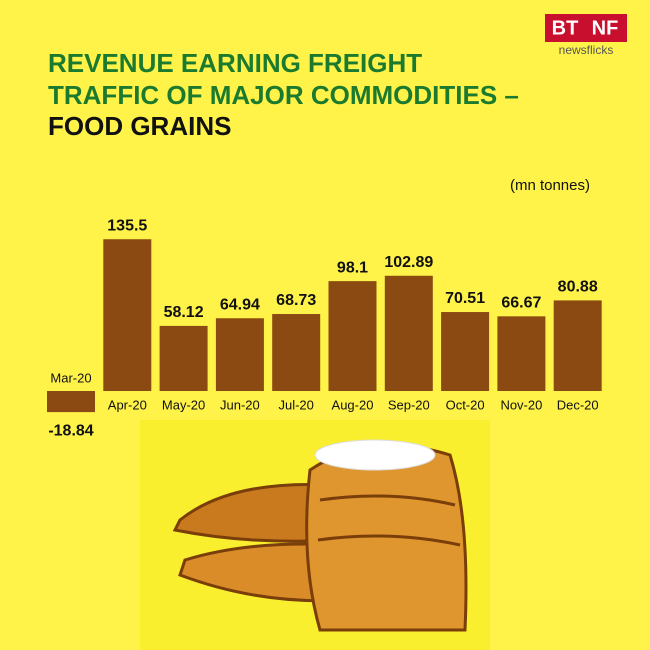 The width and height of the screenshot is (650, 650). Describe the element at coordinates (465, 404) in the screenshot. I see `x-tick-label: Oct-20` at that location.